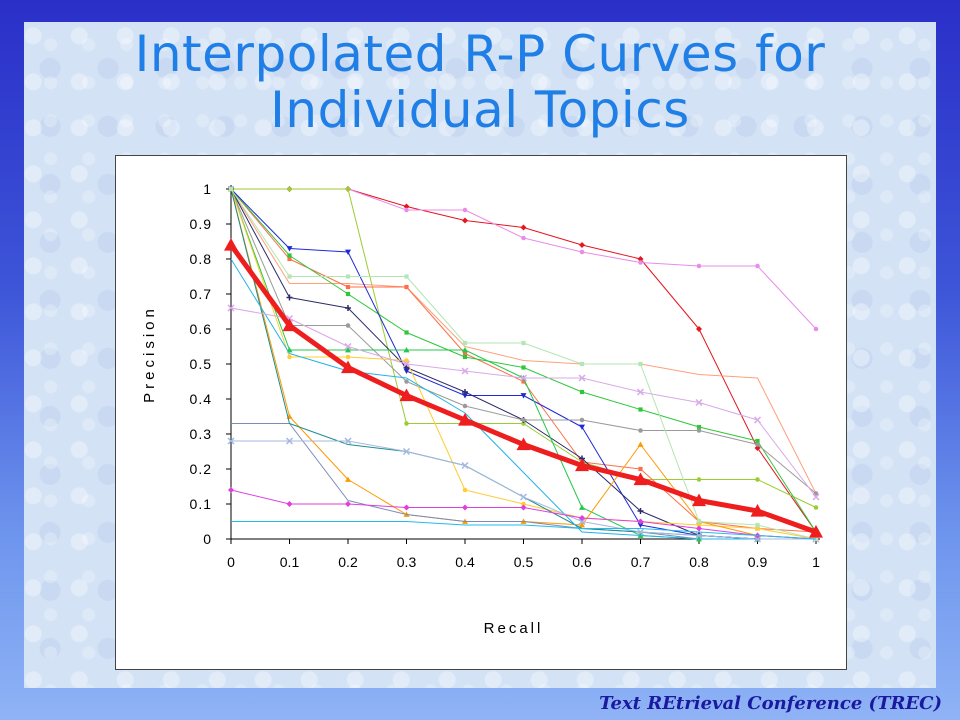 This screenshot has height=720, width=960. I want to click on footer-conference-name: Text REtrieval Conference (TREC), so click(770, 703).